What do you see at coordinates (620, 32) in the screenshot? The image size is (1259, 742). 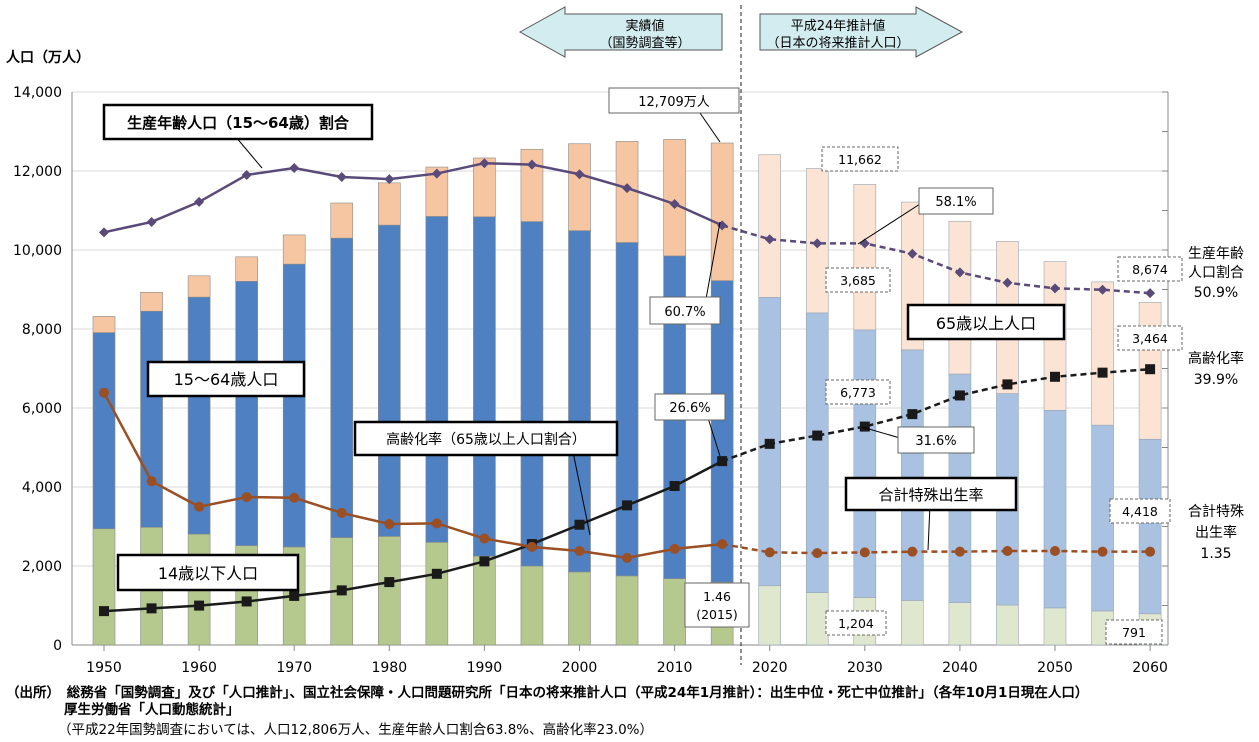 I see `actual-arrow` at bounding box center [620, 32].